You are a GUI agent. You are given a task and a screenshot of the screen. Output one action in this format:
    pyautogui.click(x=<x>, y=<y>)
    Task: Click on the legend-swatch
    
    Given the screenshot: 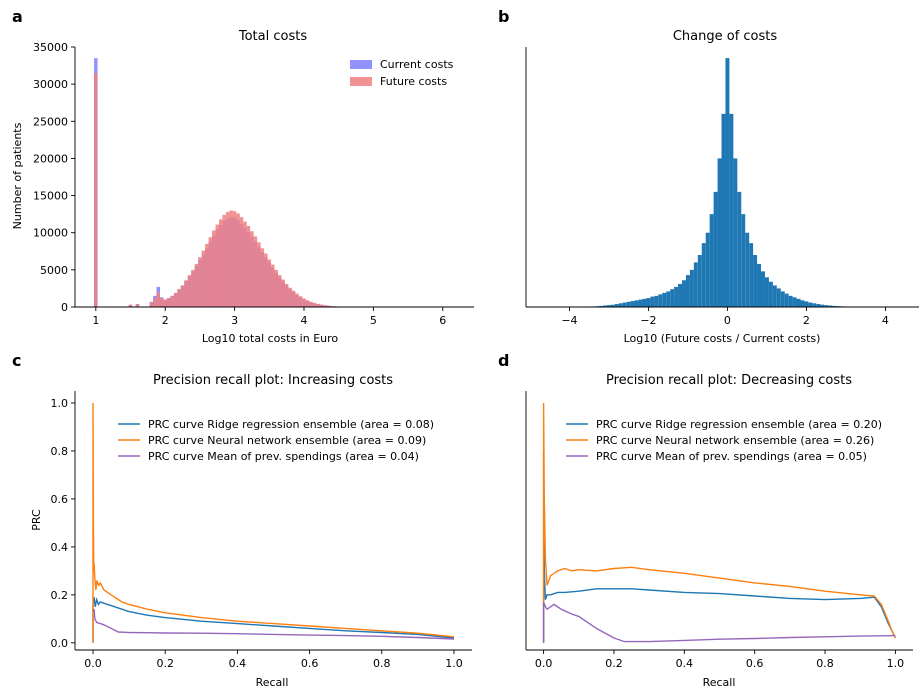 What is the action you would take?
    pyautogui.click(x=361, y=81)
    